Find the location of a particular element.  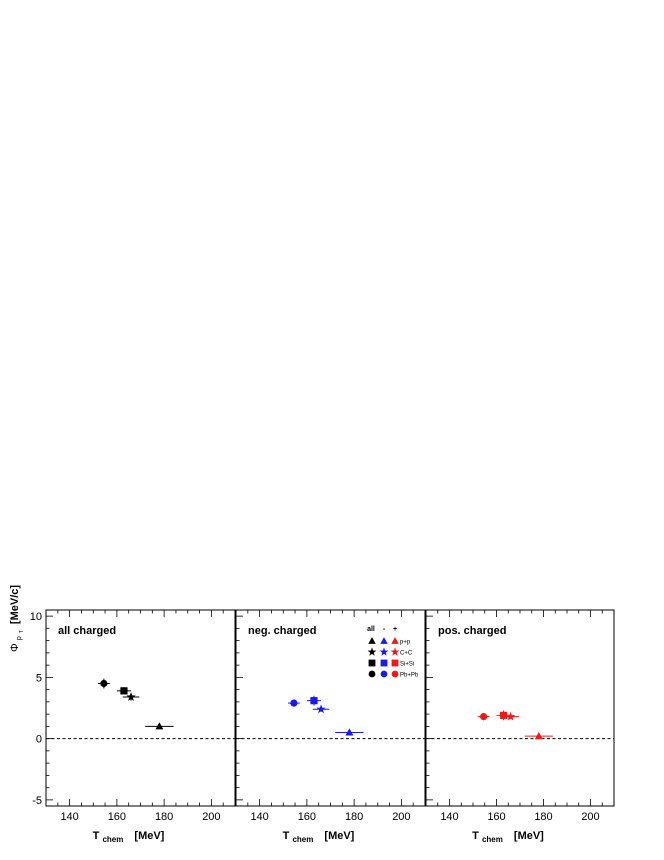

axis-ticks: 140 160 180 200 10 5 0 -5 is located at coordinates (133, 716).